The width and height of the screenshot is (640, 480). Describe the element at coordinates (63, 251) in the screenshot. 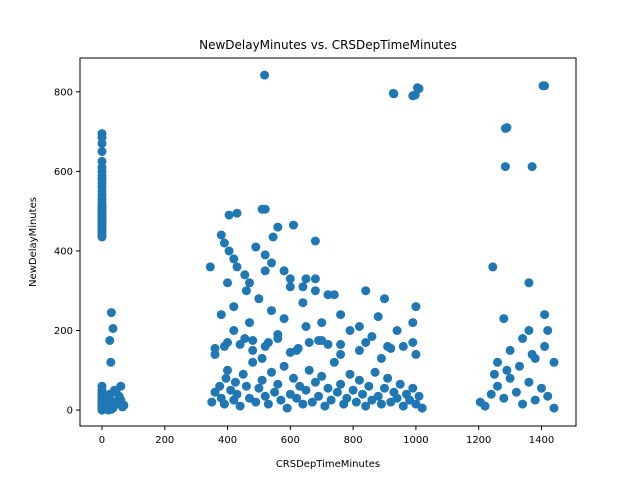

I see `y-tick-label: 400` at that location.